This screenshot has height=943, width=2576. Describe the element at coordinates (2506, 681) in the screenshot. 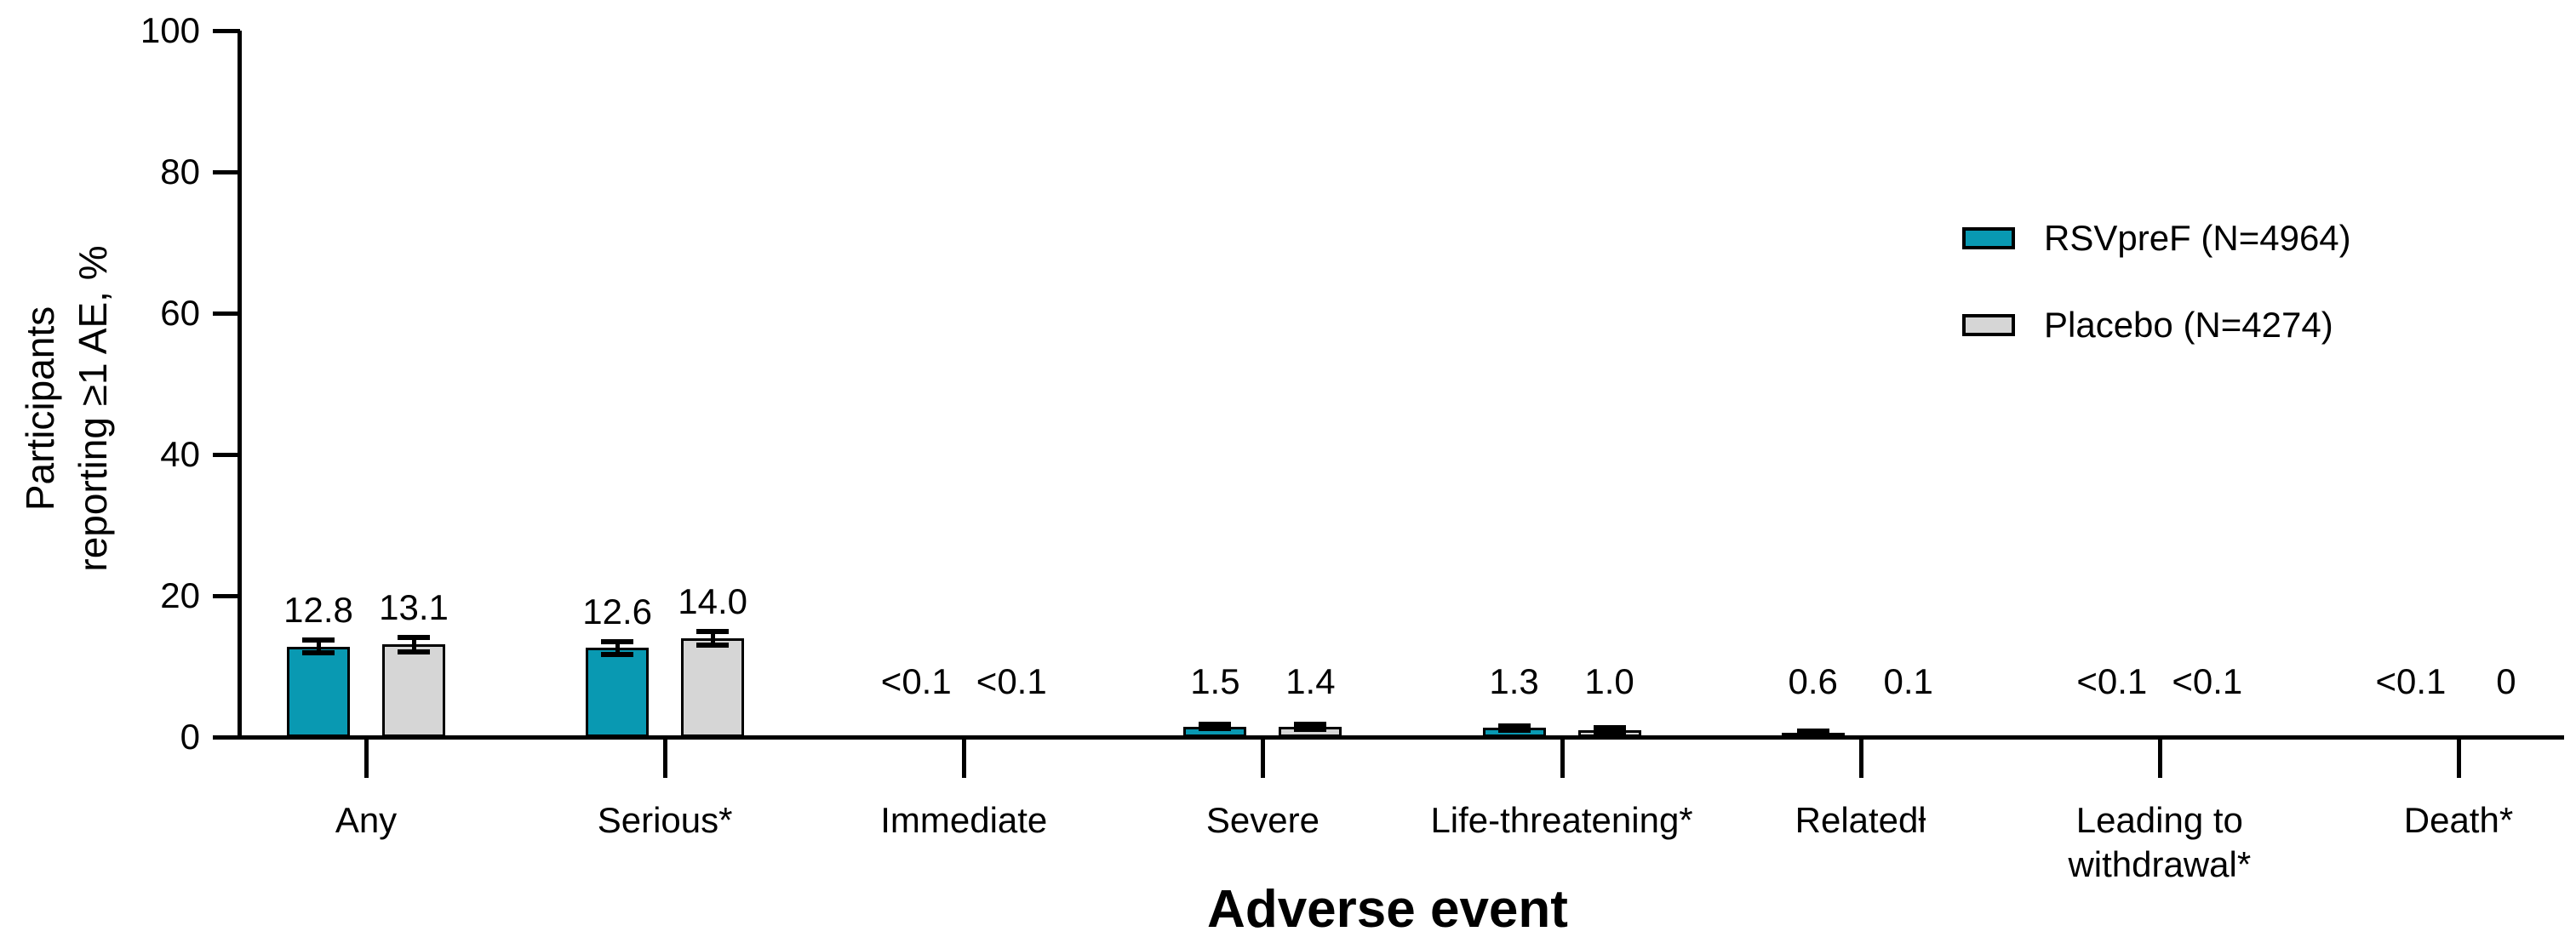

I see `value-label: 0` at that location.